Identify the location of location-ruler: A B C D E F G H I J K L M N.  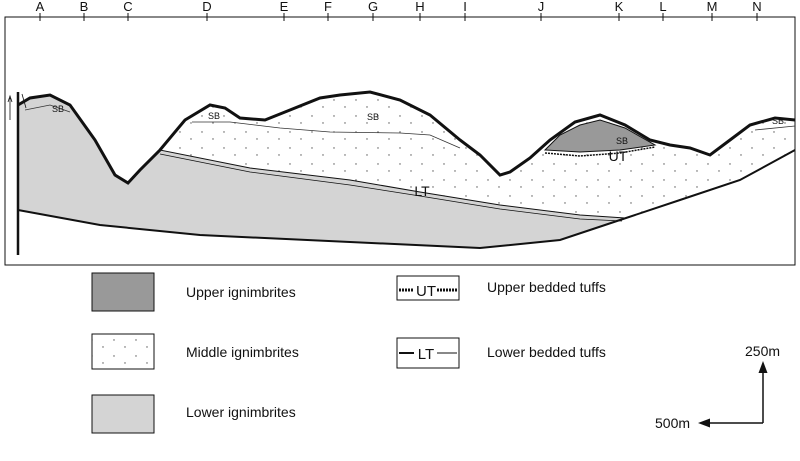
(400, 10).